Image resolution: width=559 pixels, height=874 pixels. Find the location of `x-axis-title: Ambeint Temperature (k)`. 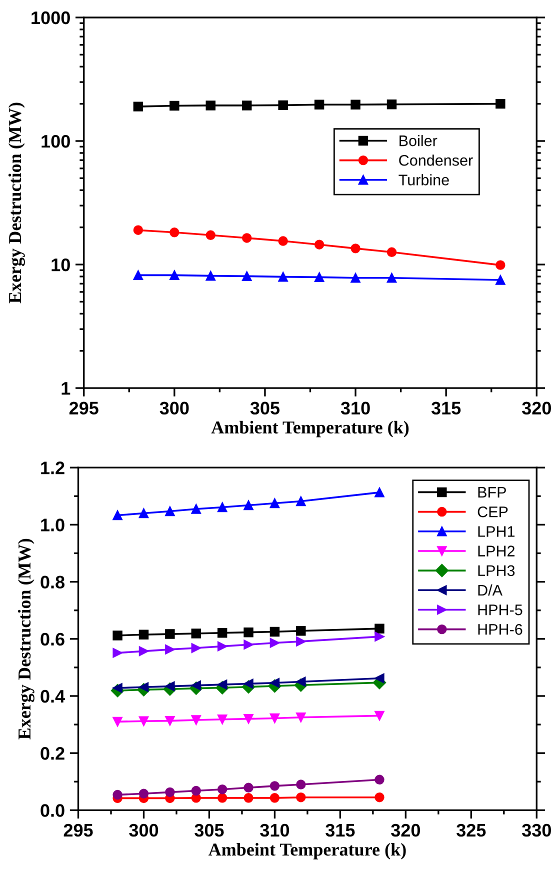

x-axis-title: Ambeint Temperature (k) is located at coordinates (307, 851).